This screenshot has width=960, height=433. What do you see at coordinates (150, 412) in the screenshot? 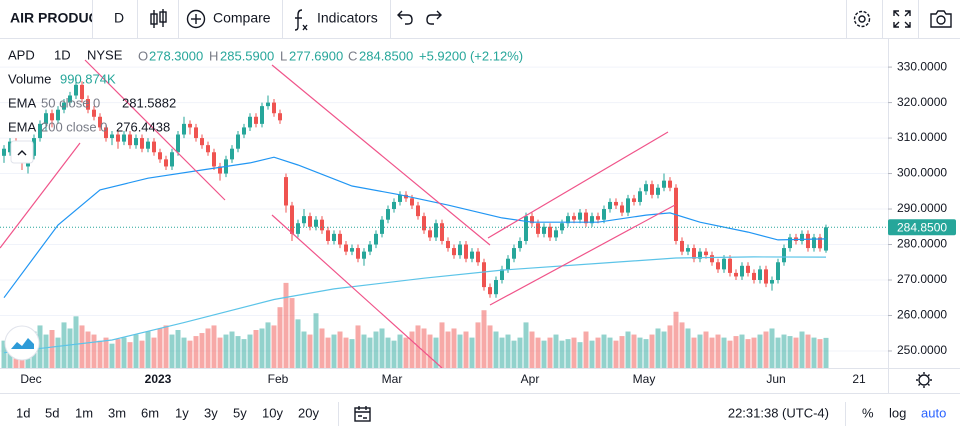
I see `range-button: 6m` at bounding box center [150, 412].